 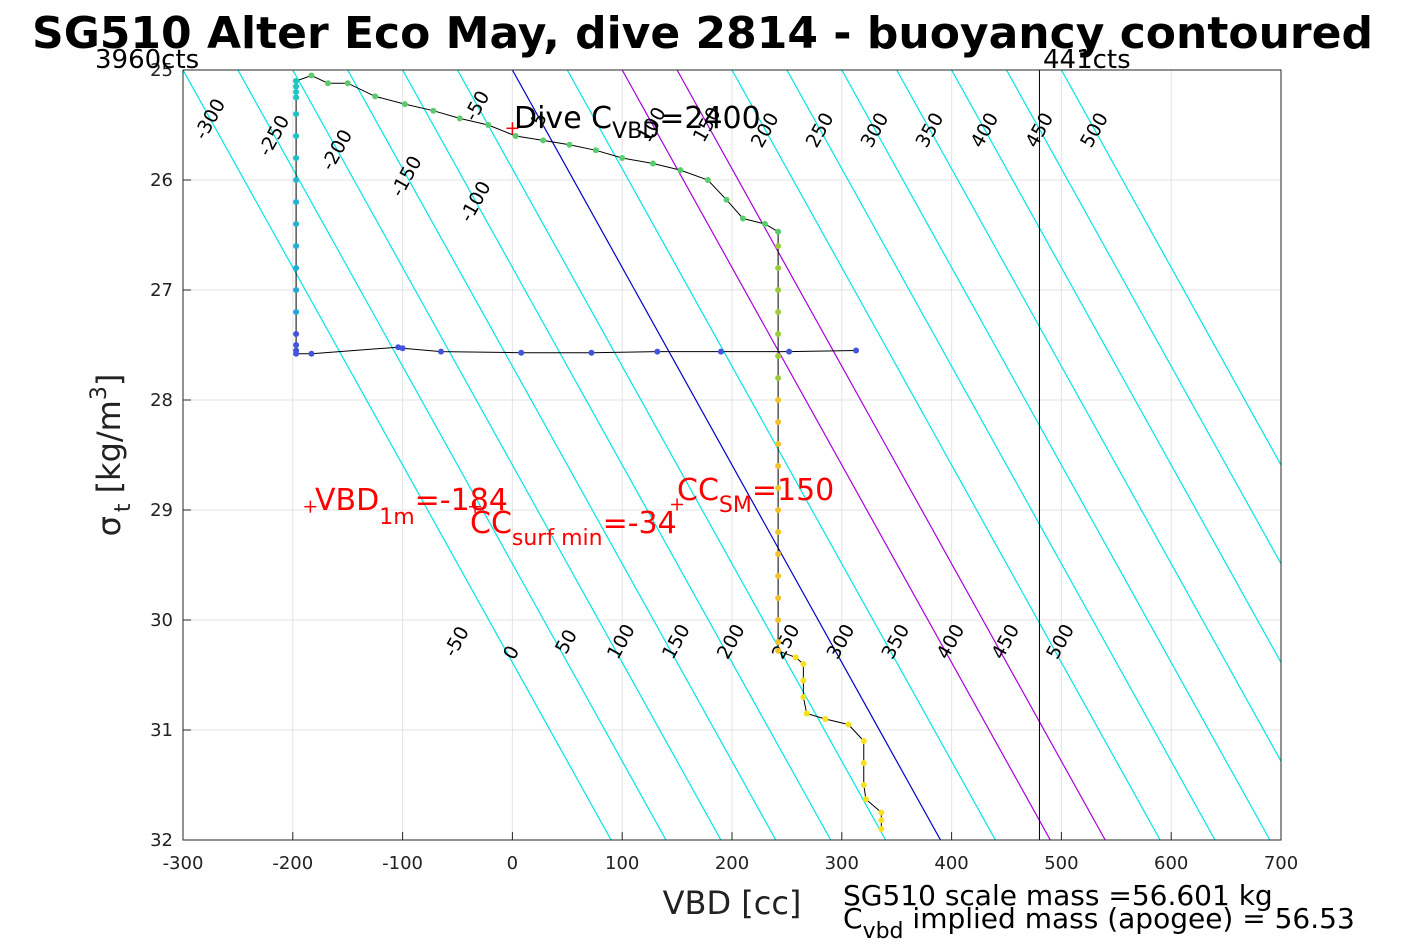 I want to click on y-tick-label: 30, so click(x=161, y=620).